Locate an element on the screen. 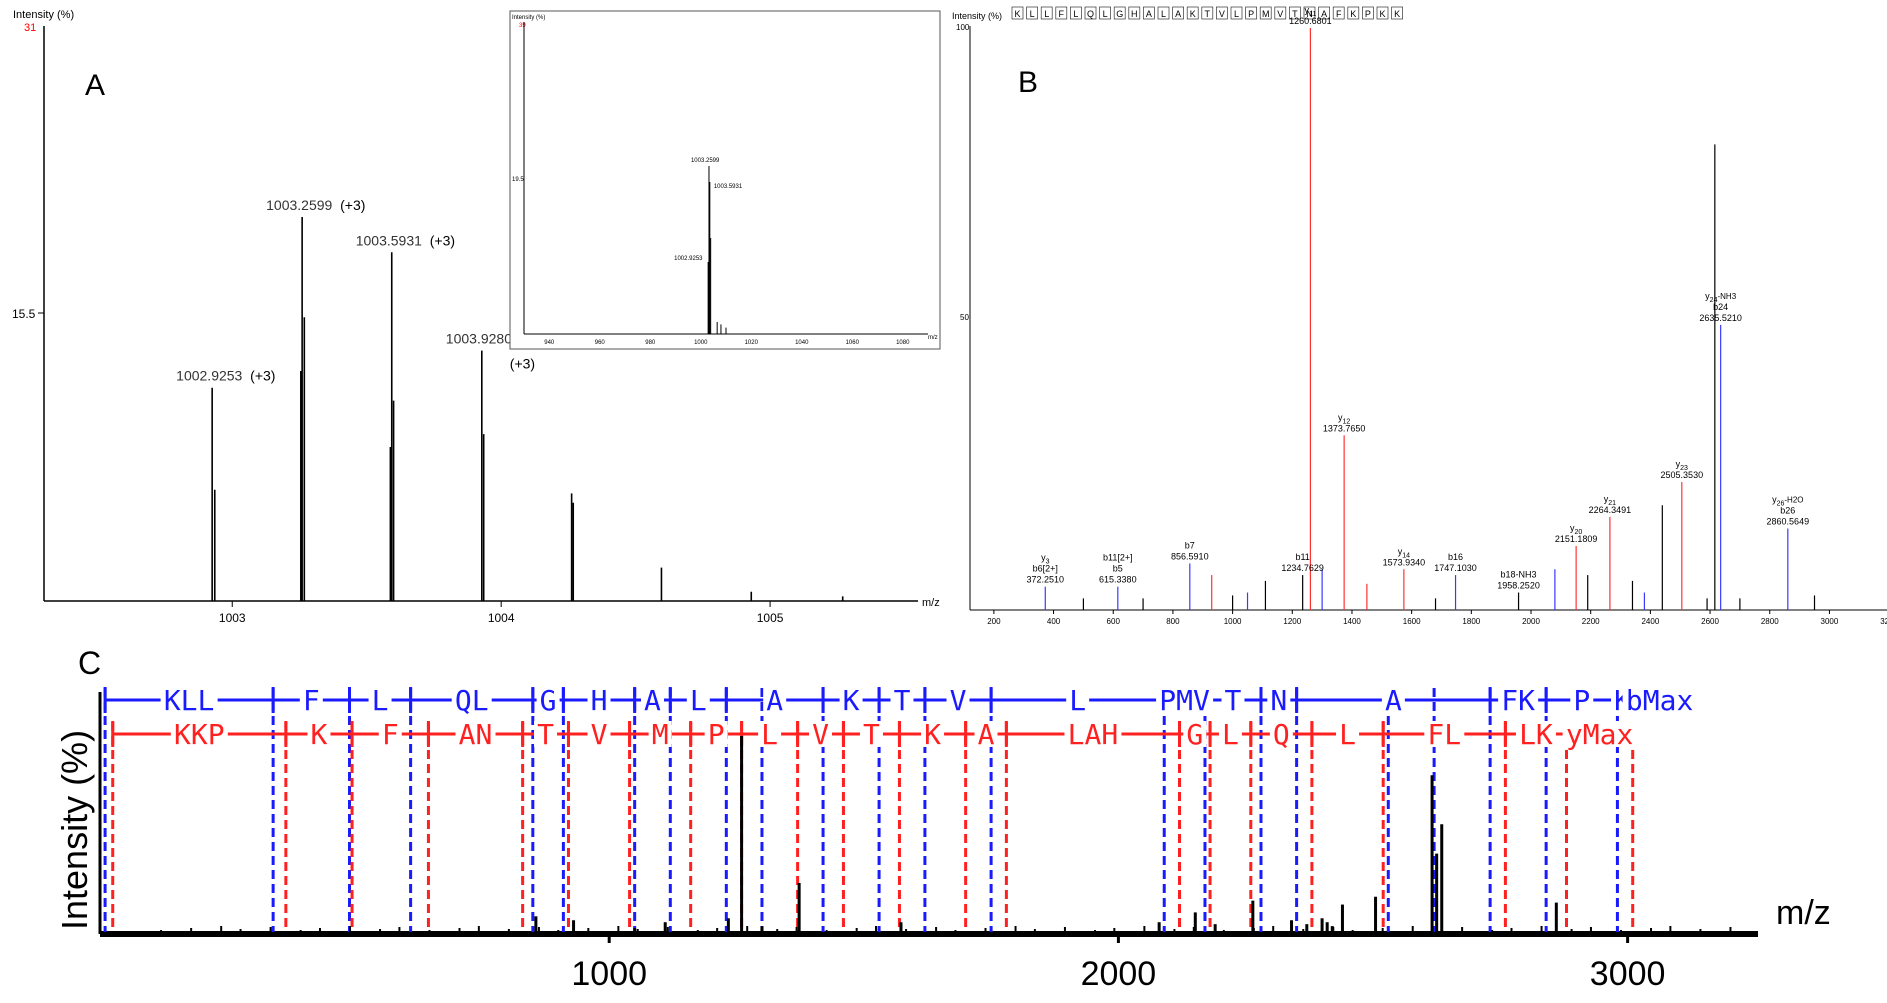 The image size is (1887, 1003). panel-b-ion-mz: 856.5910 is located at coordinates (1190, 556).